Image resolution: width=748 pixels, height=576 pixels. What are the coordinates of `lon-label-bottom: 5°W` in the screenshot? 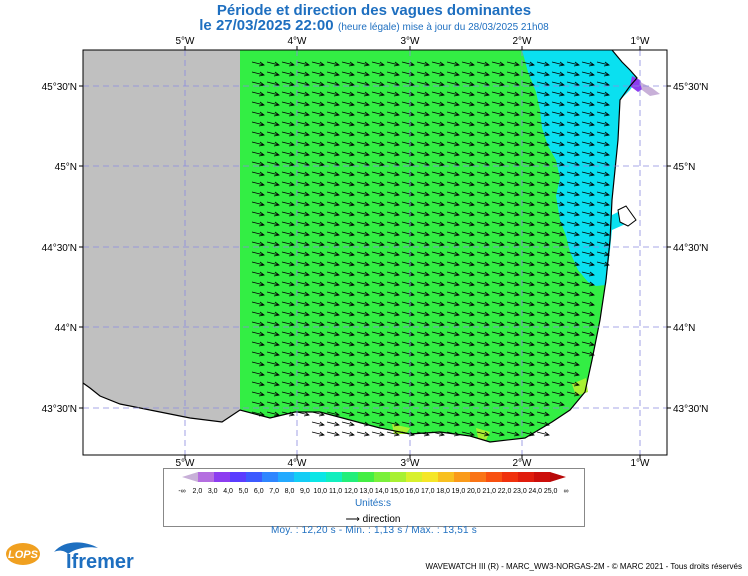 It's located at (186, 463).